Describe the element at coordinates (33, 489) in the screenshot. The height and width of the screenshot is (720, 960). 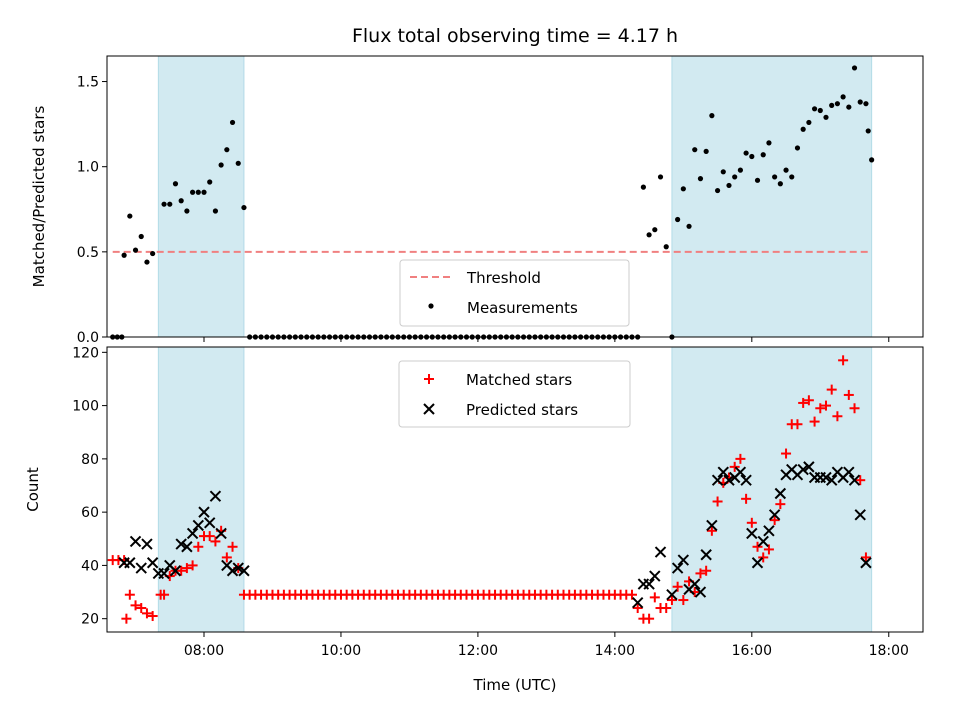
I see `bottom-y-axis-label: Count` at that location.